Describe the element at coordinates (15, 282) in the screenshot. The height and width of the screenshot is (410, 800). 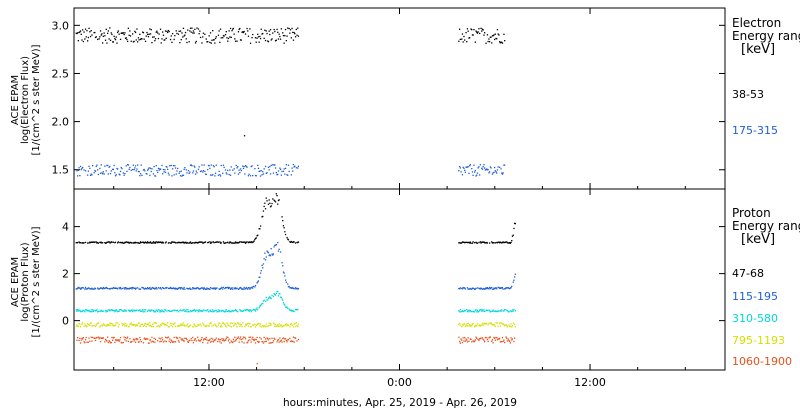
I see `proton-ylabel-line-1: ACE EPAM` at that location.